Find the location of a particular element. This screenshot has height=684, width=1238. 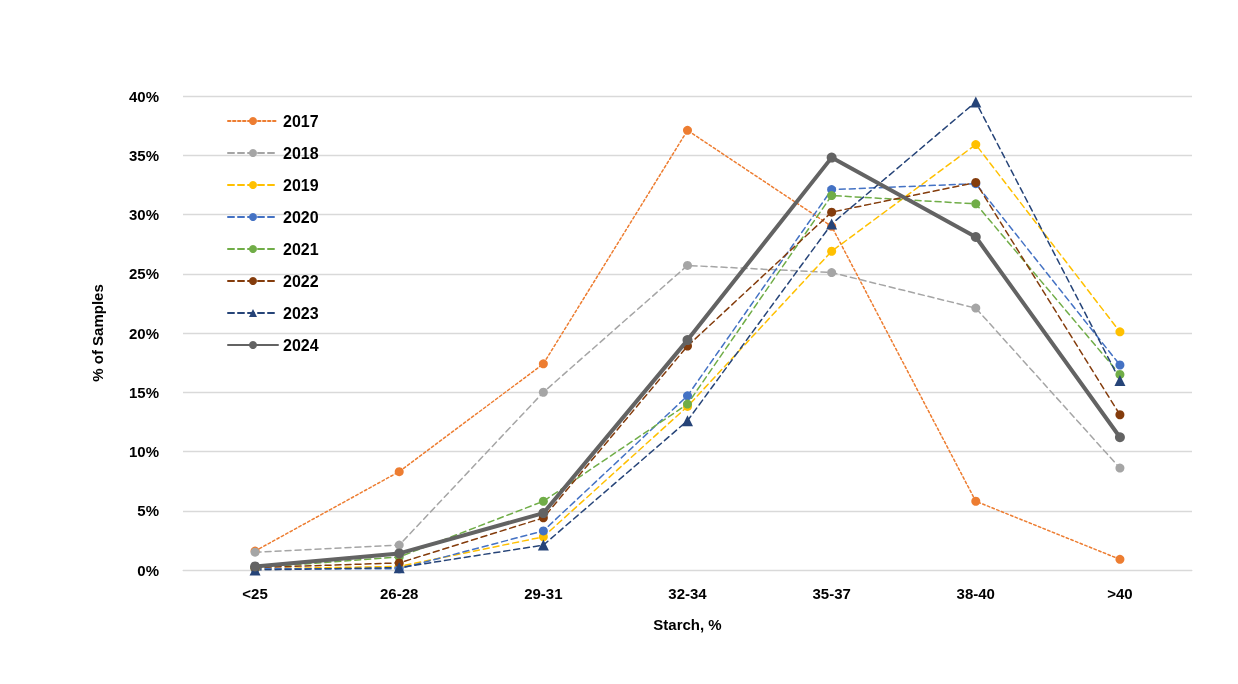

x-tick-label: 35-37 is located at coordinates (831, 593).